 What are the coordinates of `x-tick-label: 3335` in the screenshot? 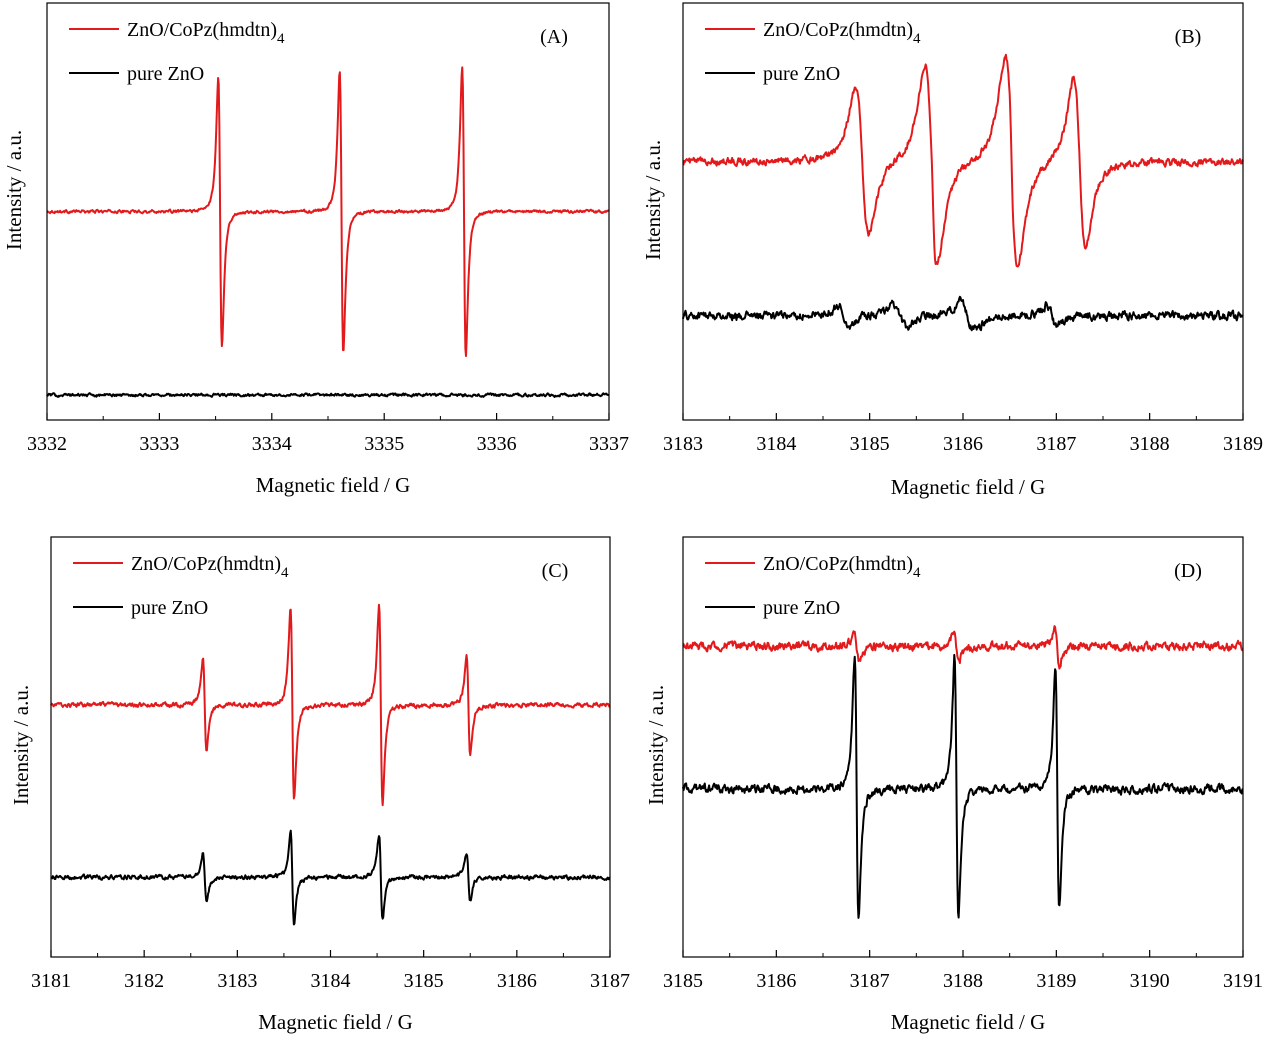 It's located at (384, 444).